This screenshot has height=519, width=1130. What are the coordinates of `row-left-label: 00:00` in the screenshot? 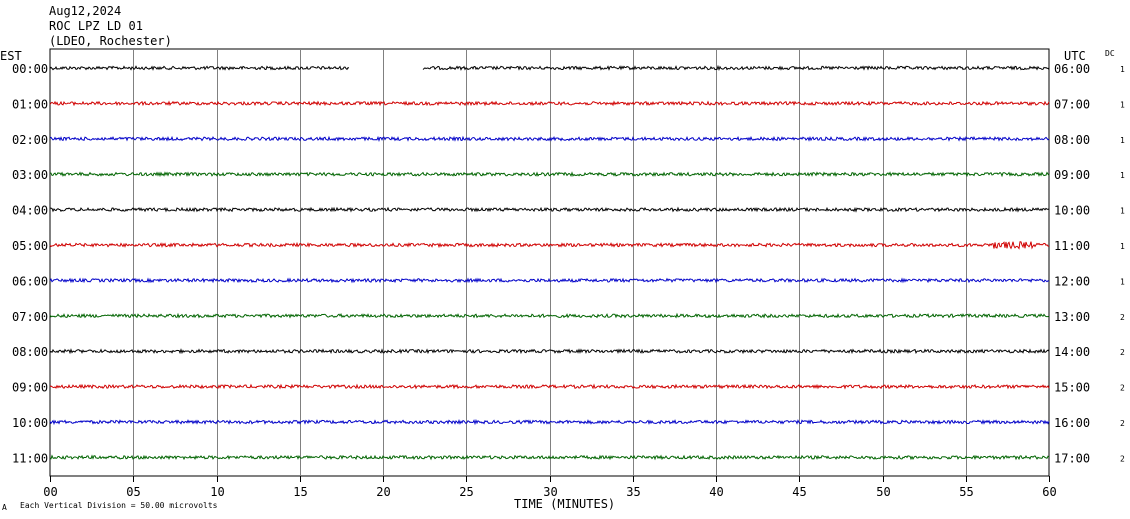 It's located at (30, 69).